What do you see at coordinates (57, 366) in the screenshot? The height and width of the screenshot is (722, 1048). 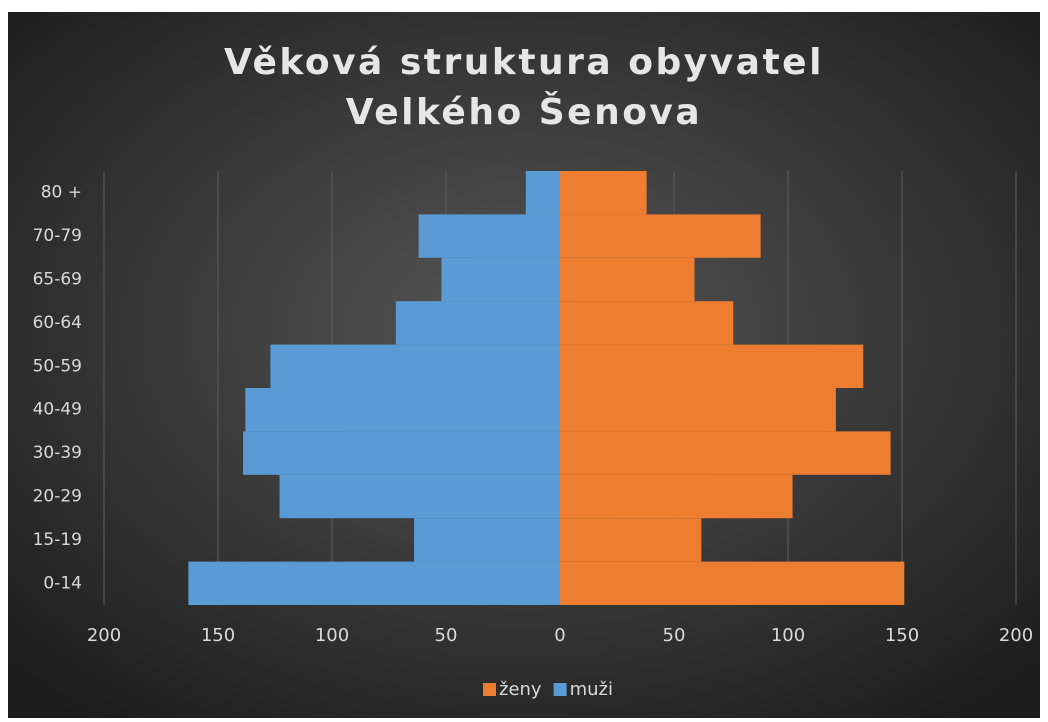 I see `y-tick-label: 50-59` at bounding box center [57, 366].